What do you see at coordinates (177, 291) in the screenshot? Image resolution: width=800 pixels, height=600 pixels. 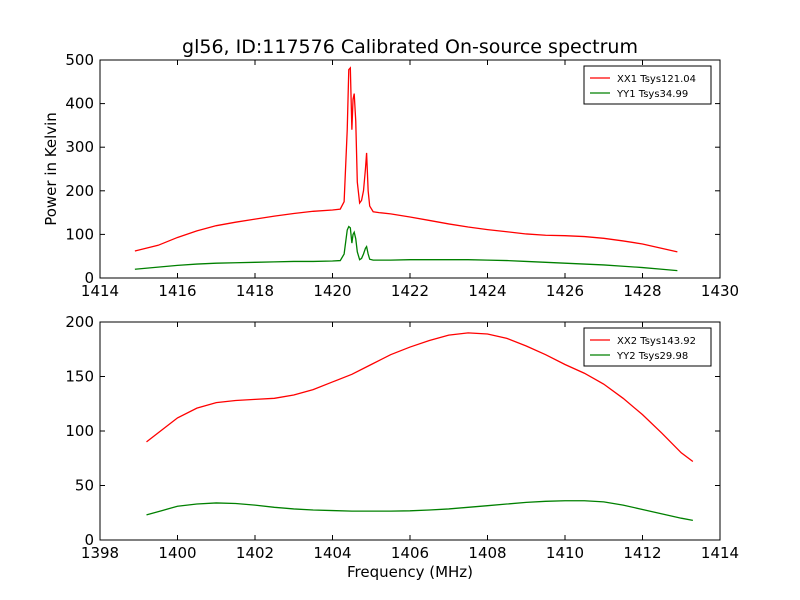 I see `top-x-tick-label: 1416` at bounding box center [177, 291].